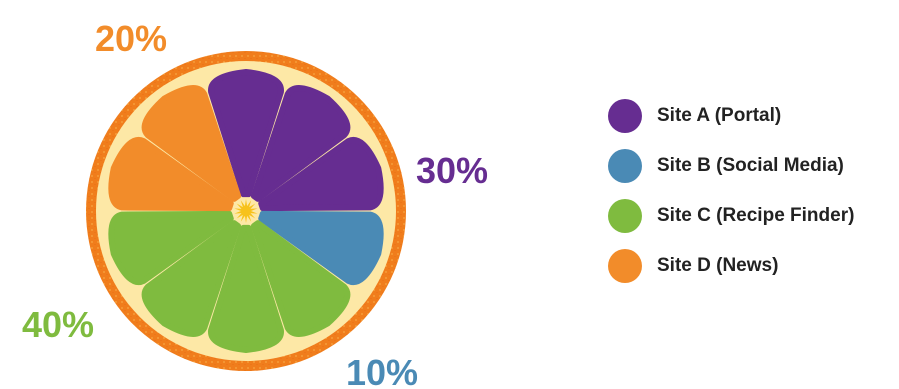  Describe the element at coordinates (382, 370) in the screenshot. I see `value-label-site-b: 10%` at that location.